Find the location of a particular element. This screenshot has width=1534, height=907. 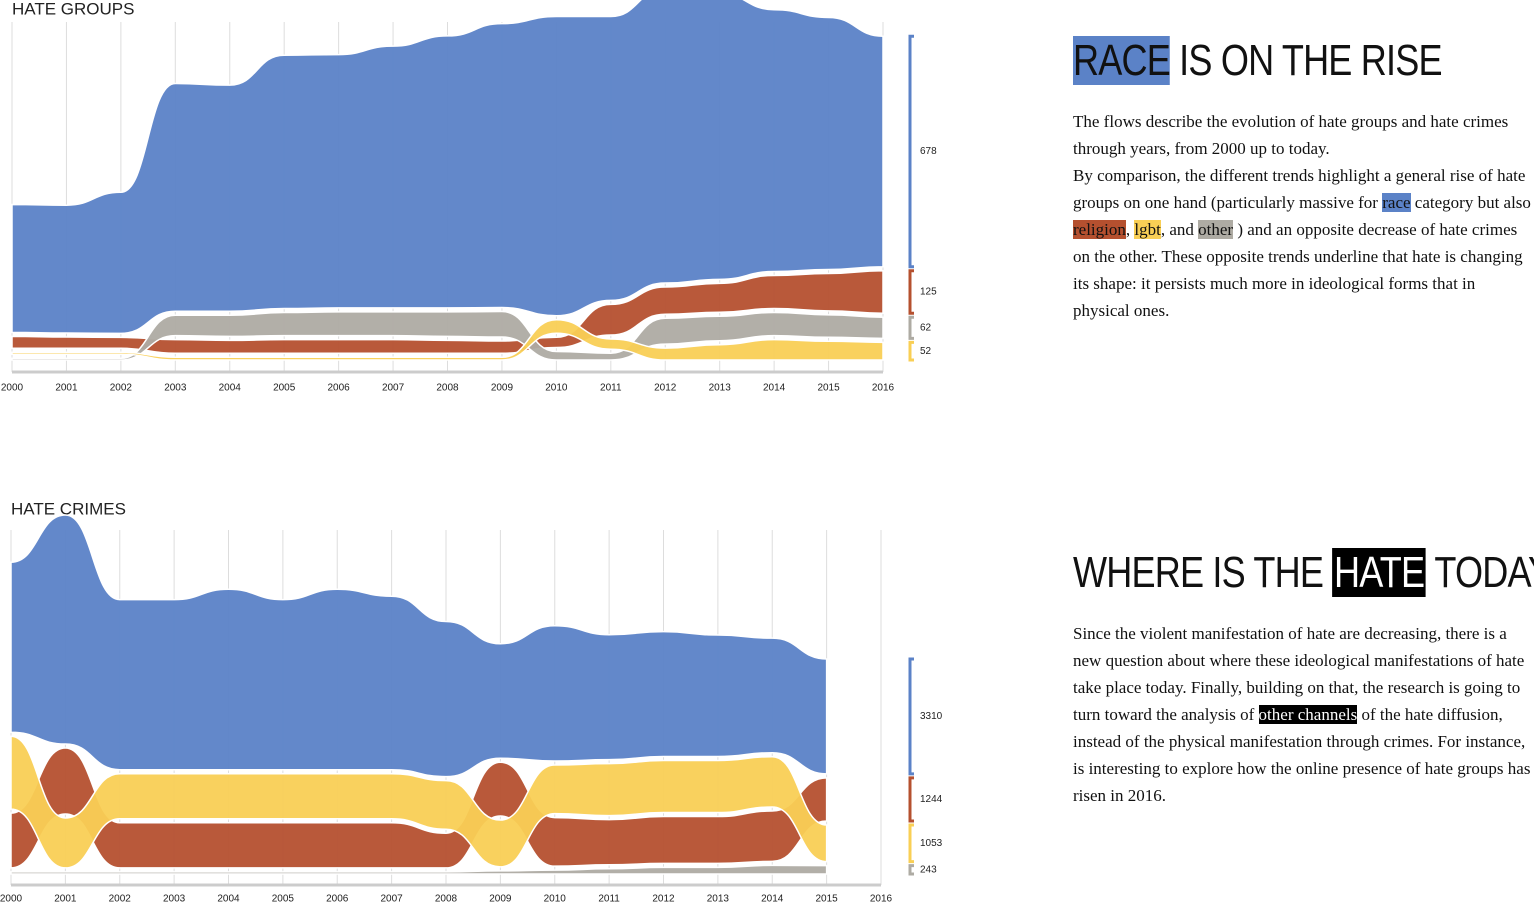

heading: RACE IS ON THE RISE is located at coordinates (1261, 61).